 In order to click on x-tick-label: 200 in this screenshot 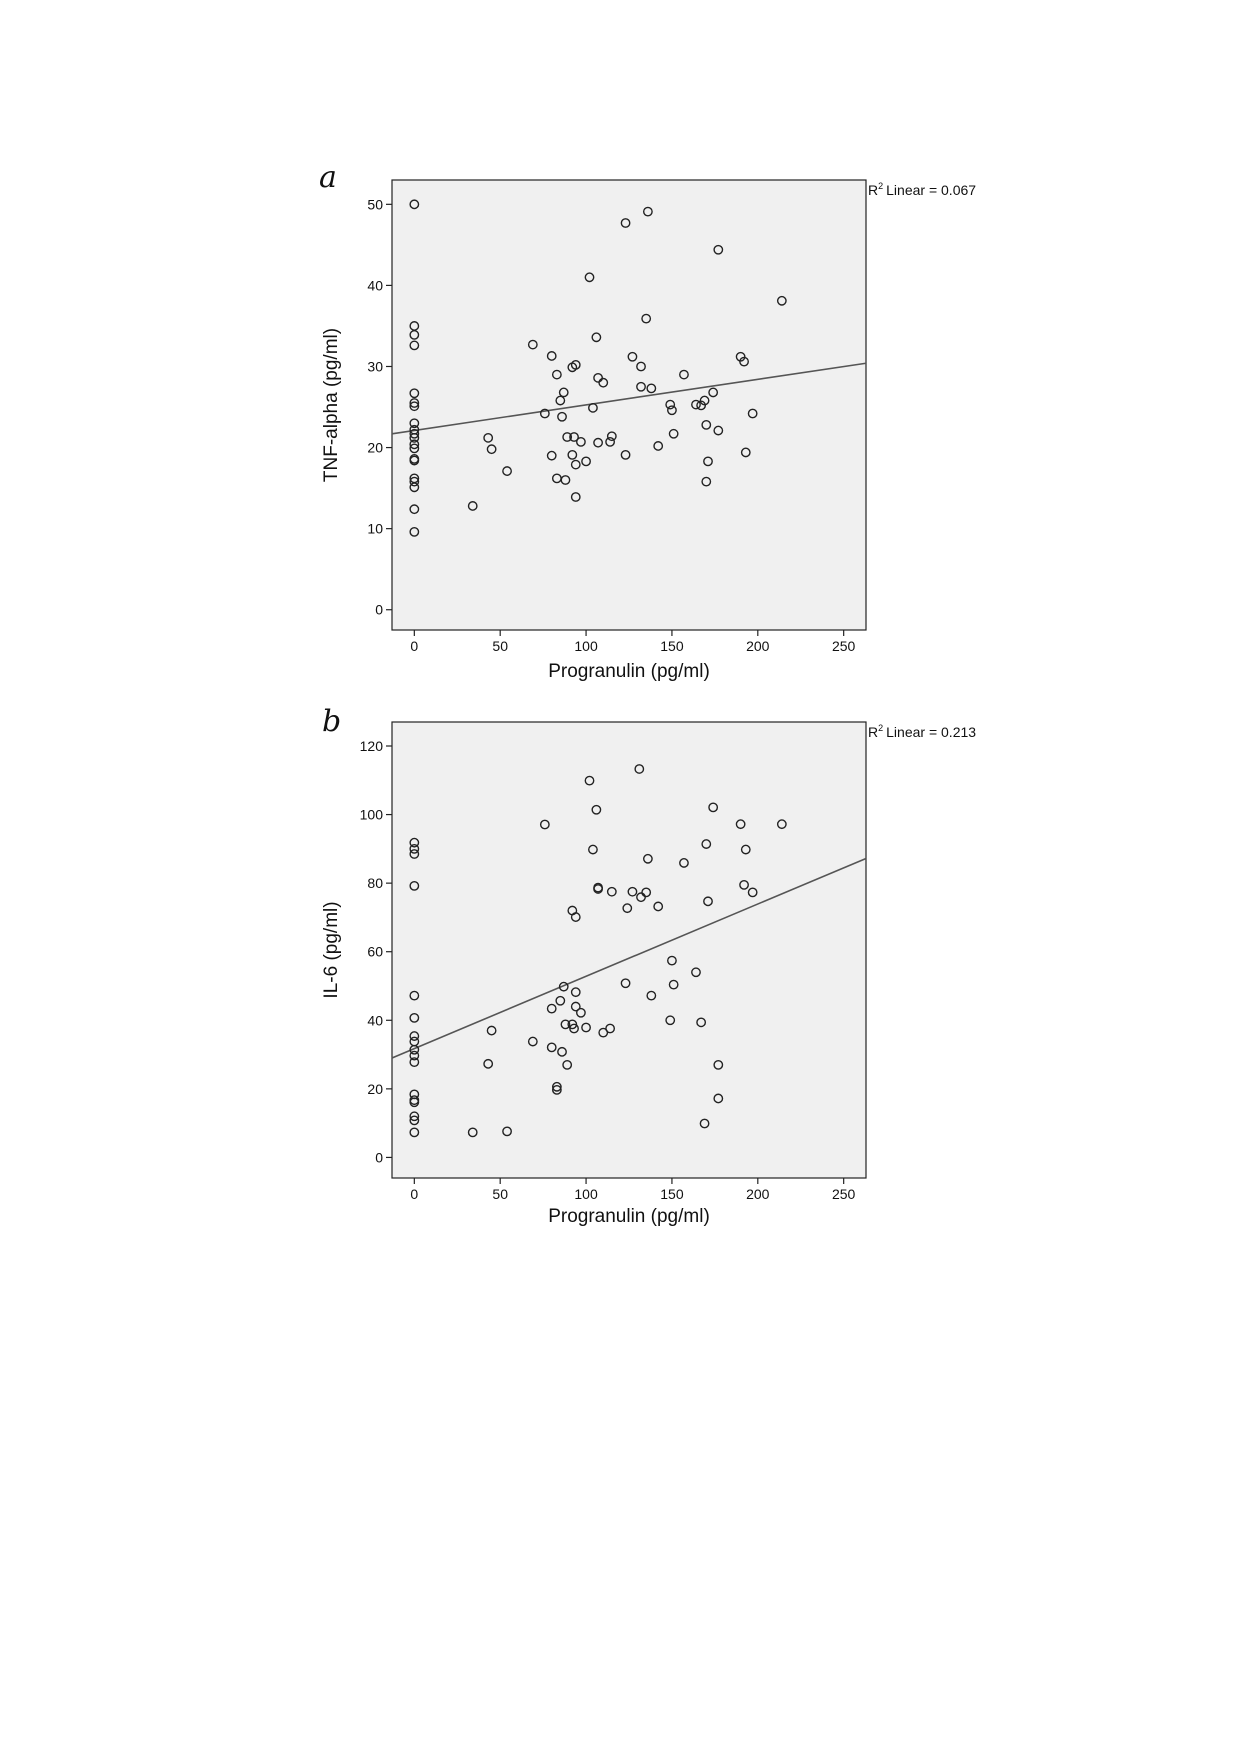, I will do `click(758, 1194)`.